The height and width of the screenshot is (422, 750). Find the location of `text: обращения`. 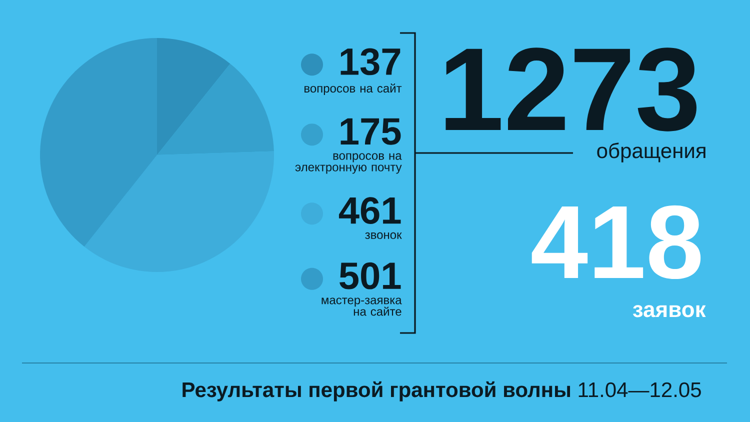

text: обращения is located at coordinates (651, 152).